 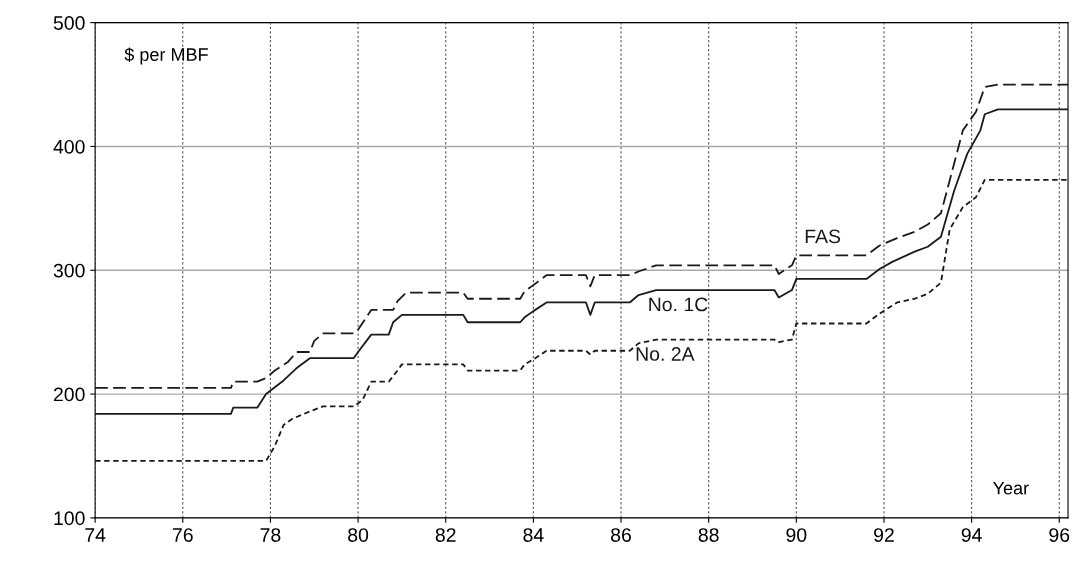 I want to click on series-label: No. 1C, so click(x=678, y=304).